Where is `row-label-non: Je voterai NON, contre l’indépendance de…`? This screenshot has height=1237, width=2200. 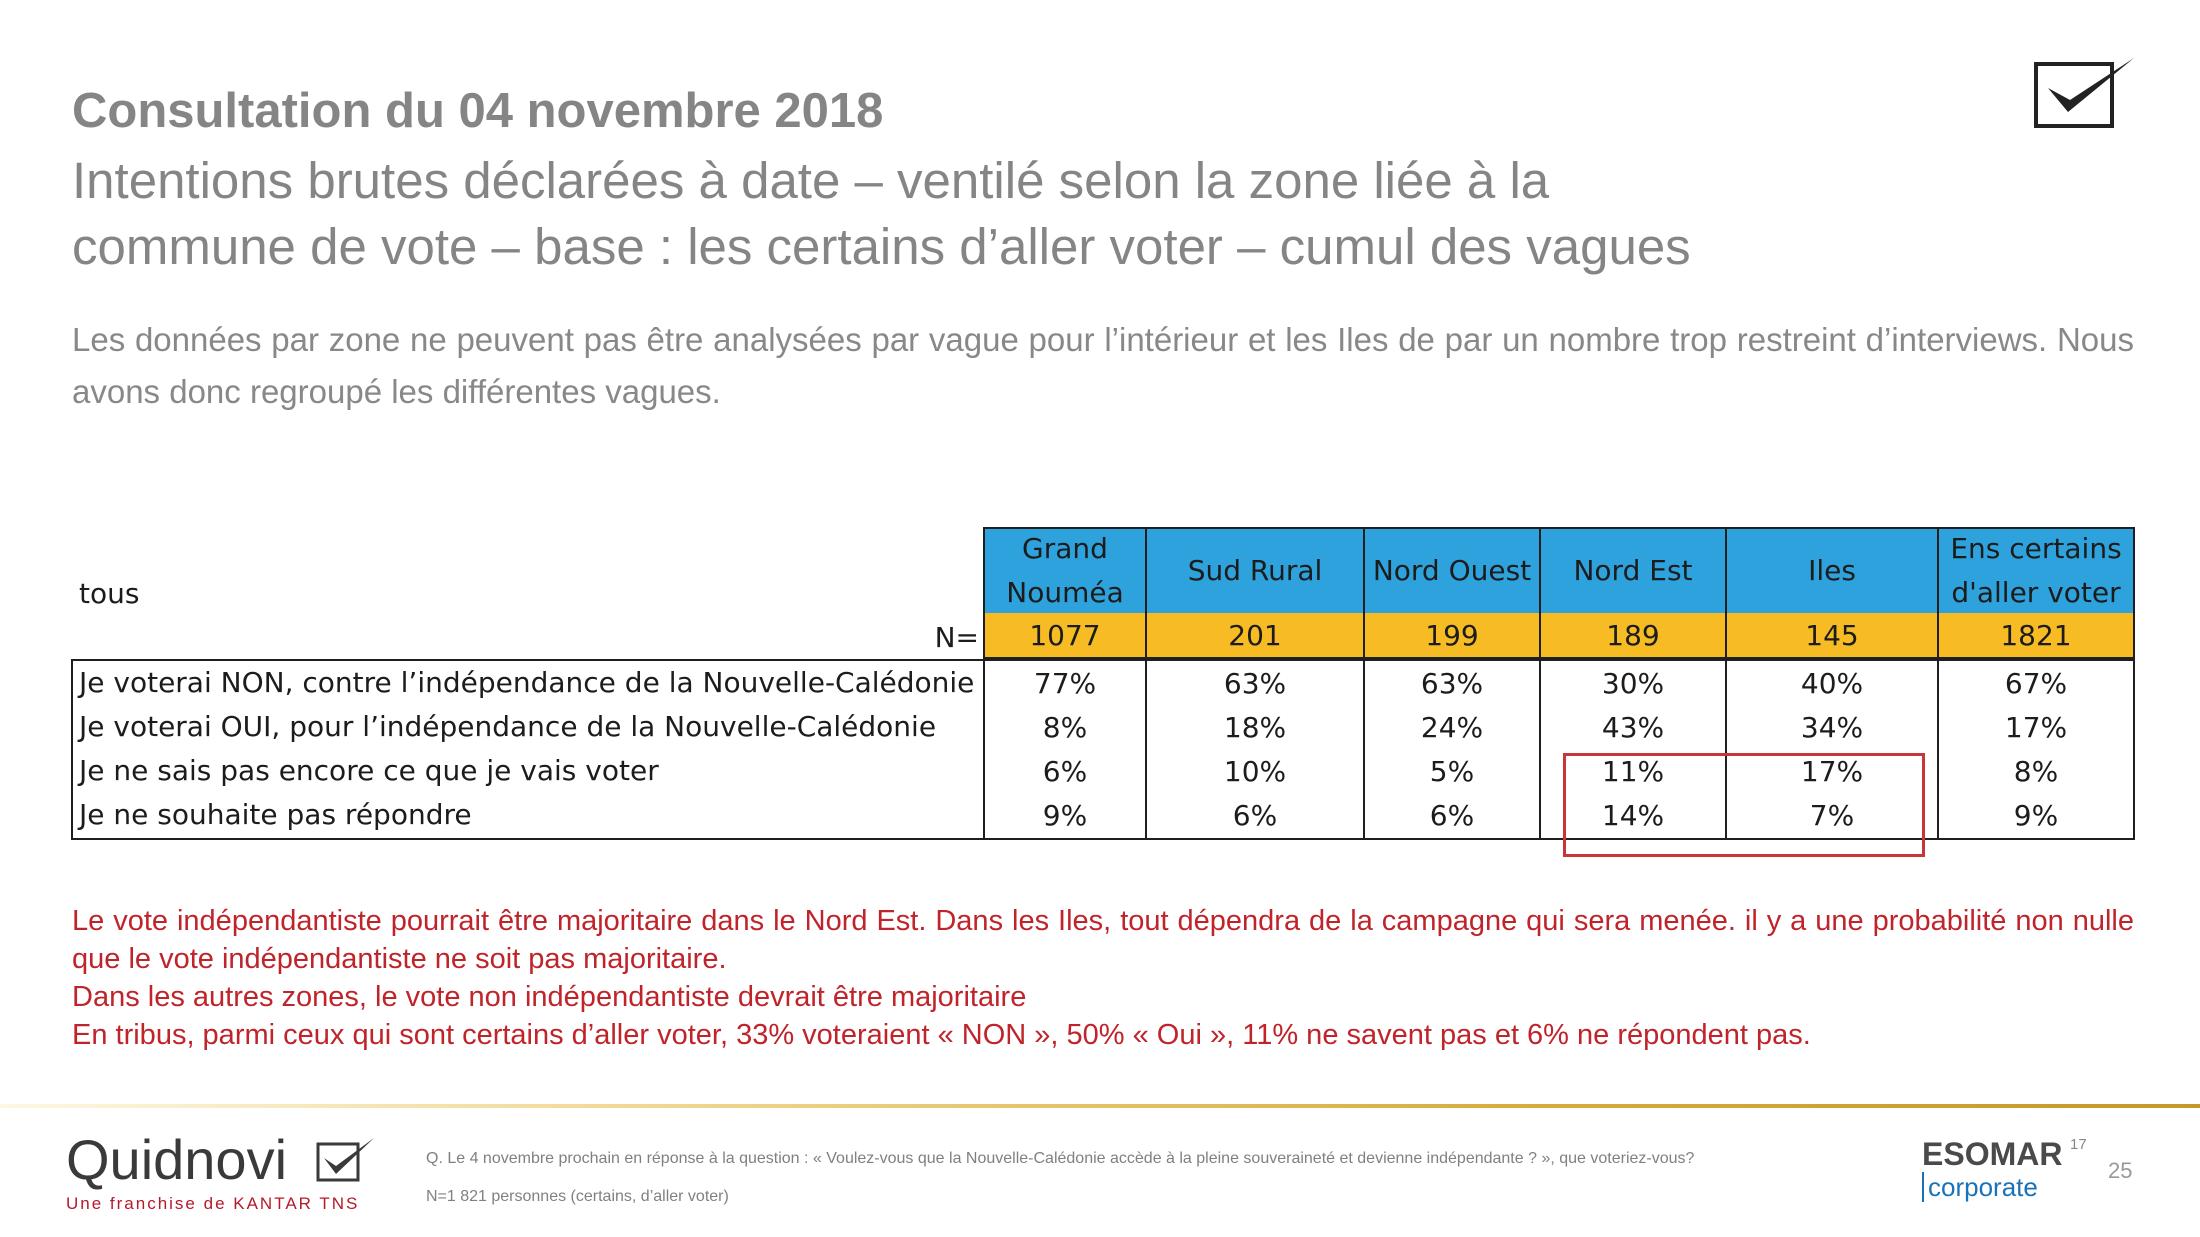 row-label-non: Je voterai NON, contre l’indépendance de… is located at coordinates (527, 682).